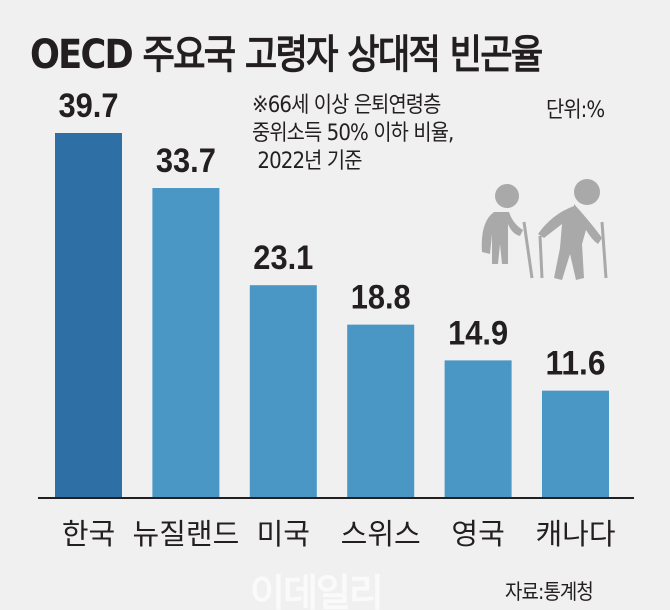  What do you see at coordinates (549, 592) in the screenshot?
I see `source-label: 자료:통계청` at bounding box center [549, 592].